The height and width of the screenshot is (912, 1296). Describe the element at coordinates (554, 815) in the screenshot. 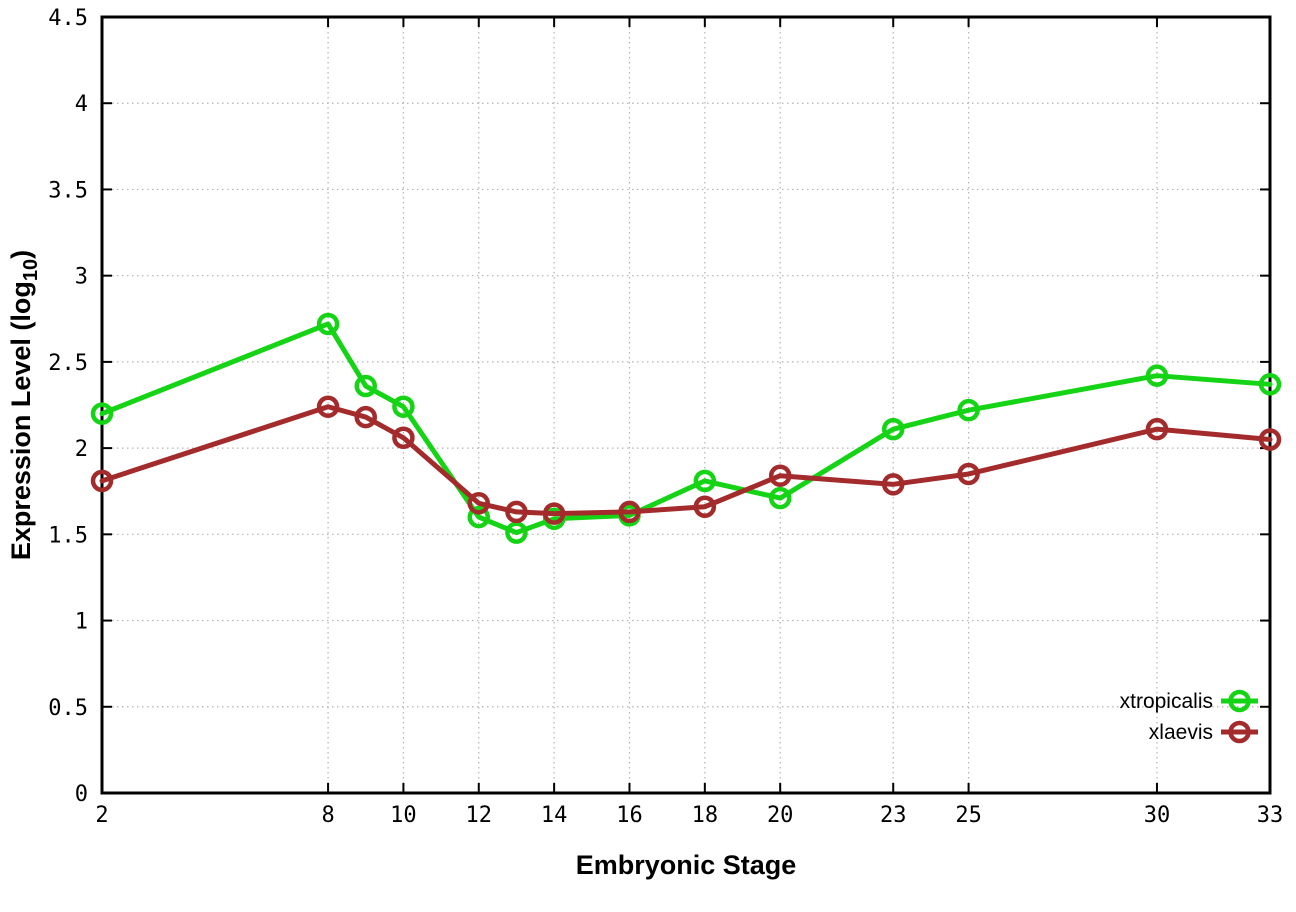

I see `x-tick-label: 14` at that location.